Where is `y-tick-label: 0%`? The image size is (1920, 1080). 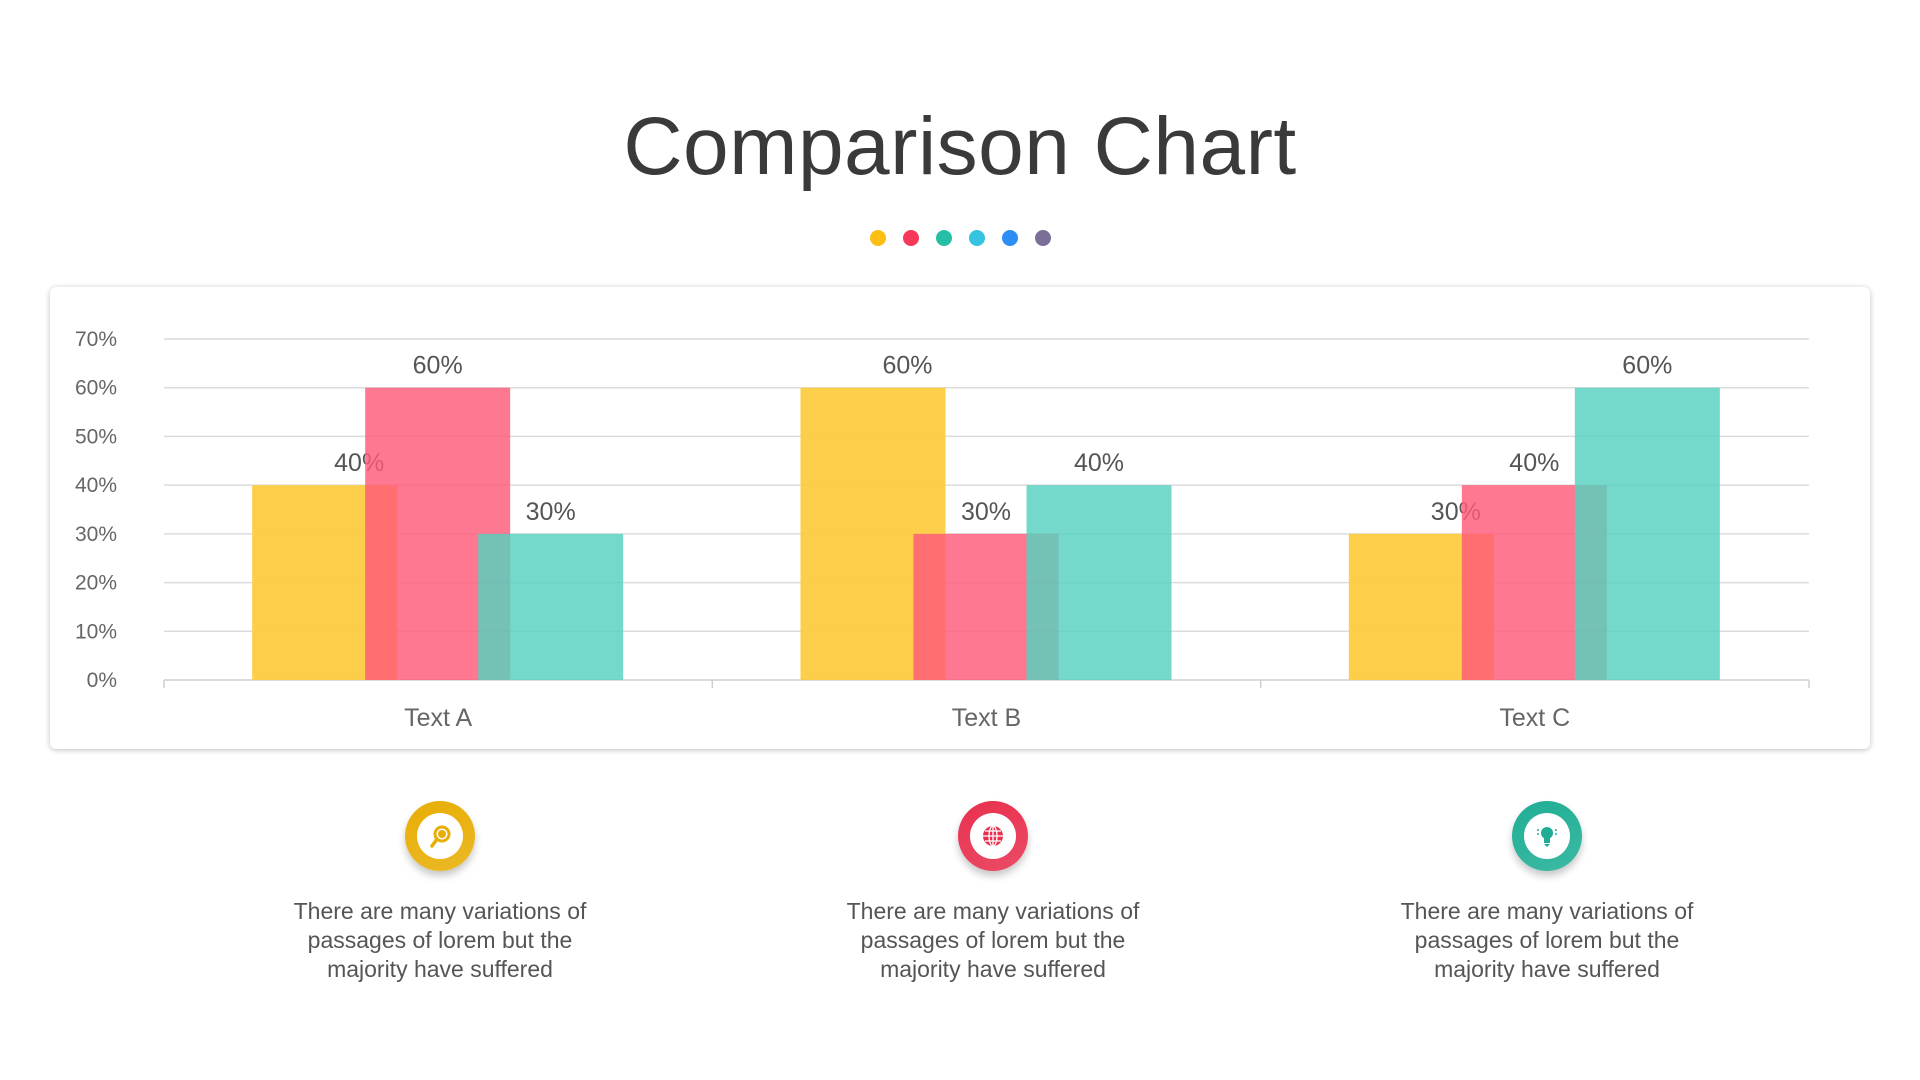 y-tick-label: 0% is located at coordinates (102, 680).